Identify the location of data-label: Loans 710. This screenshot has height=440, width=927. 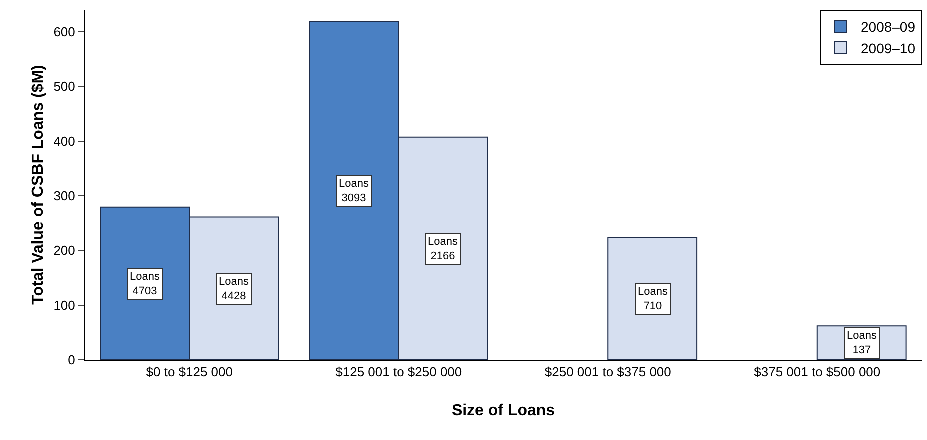
(653, 299).